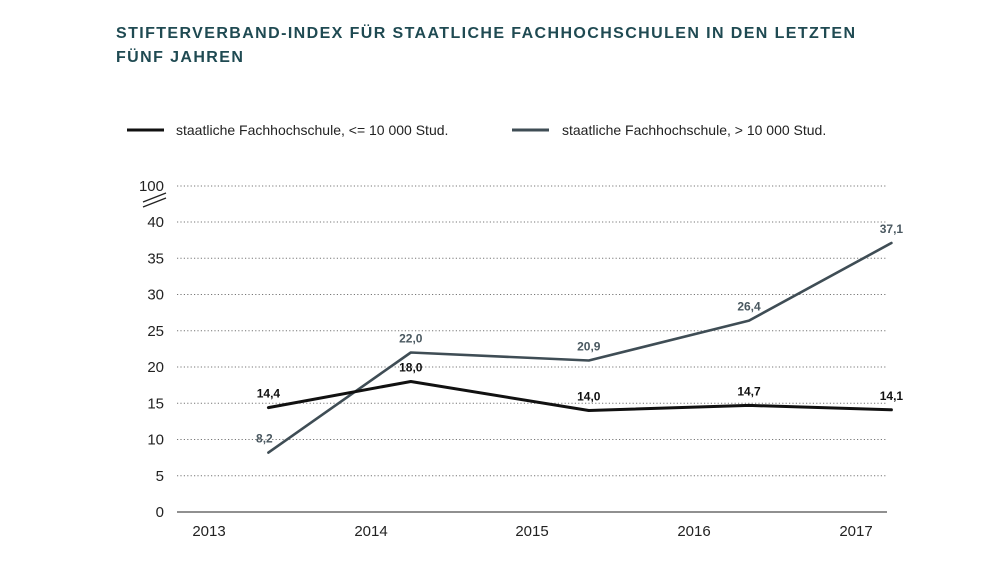  I want to click on chart-title-line-2: FÜNF JAHREN, so click(180, 57).